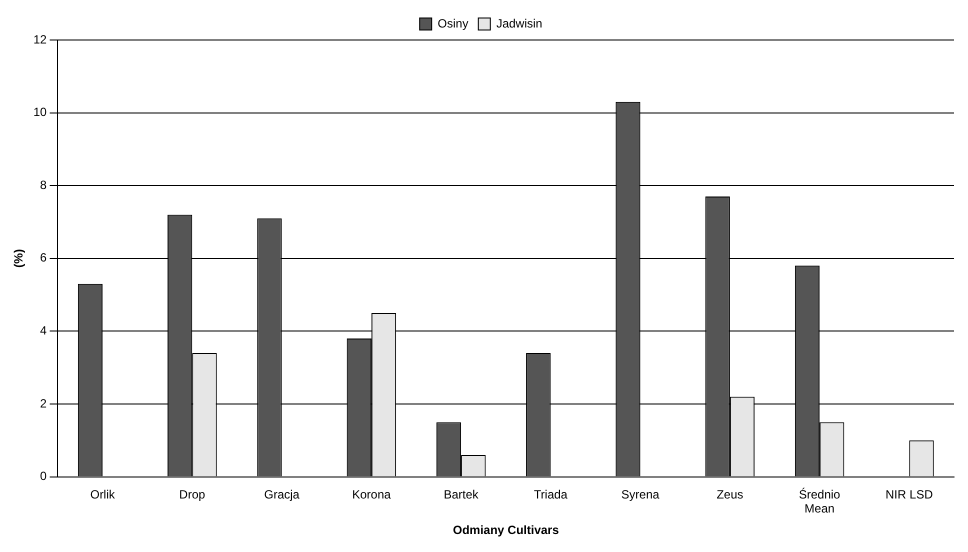  I want to click on legend-label: Jadwisin, so click(519, 23).